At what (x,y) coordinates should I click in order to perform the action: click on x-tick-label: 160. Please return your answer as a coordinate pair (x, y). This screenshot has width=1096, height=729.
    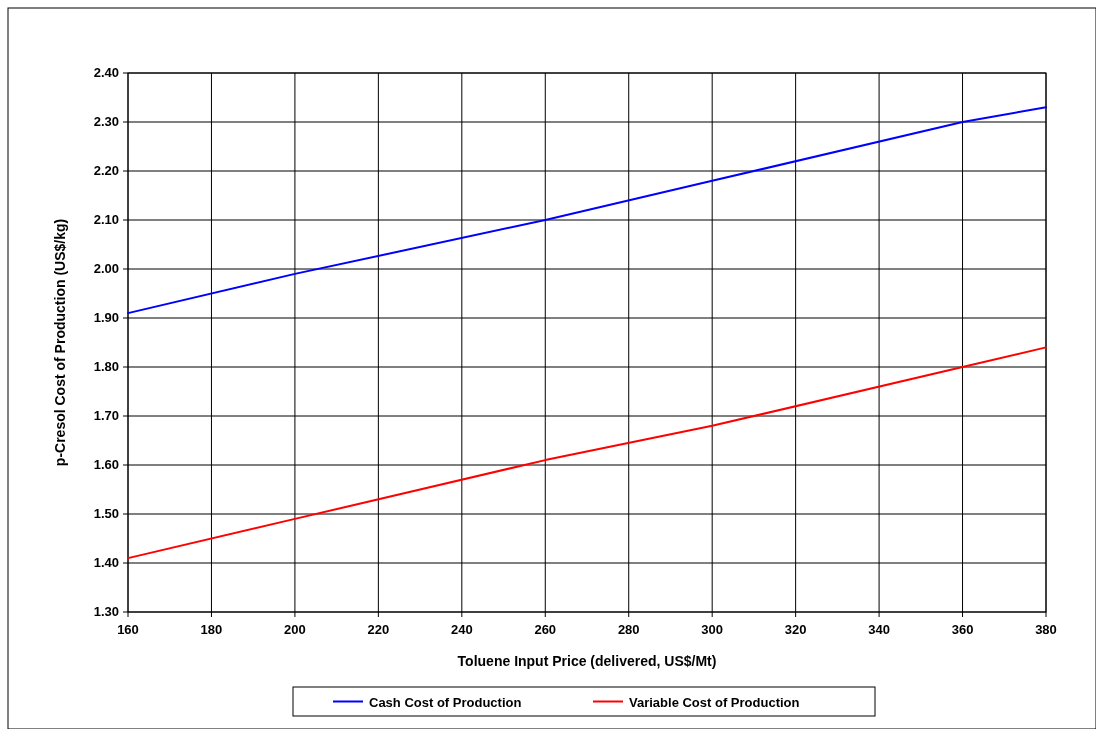
    Looking at the image, I should click on (128, 629).